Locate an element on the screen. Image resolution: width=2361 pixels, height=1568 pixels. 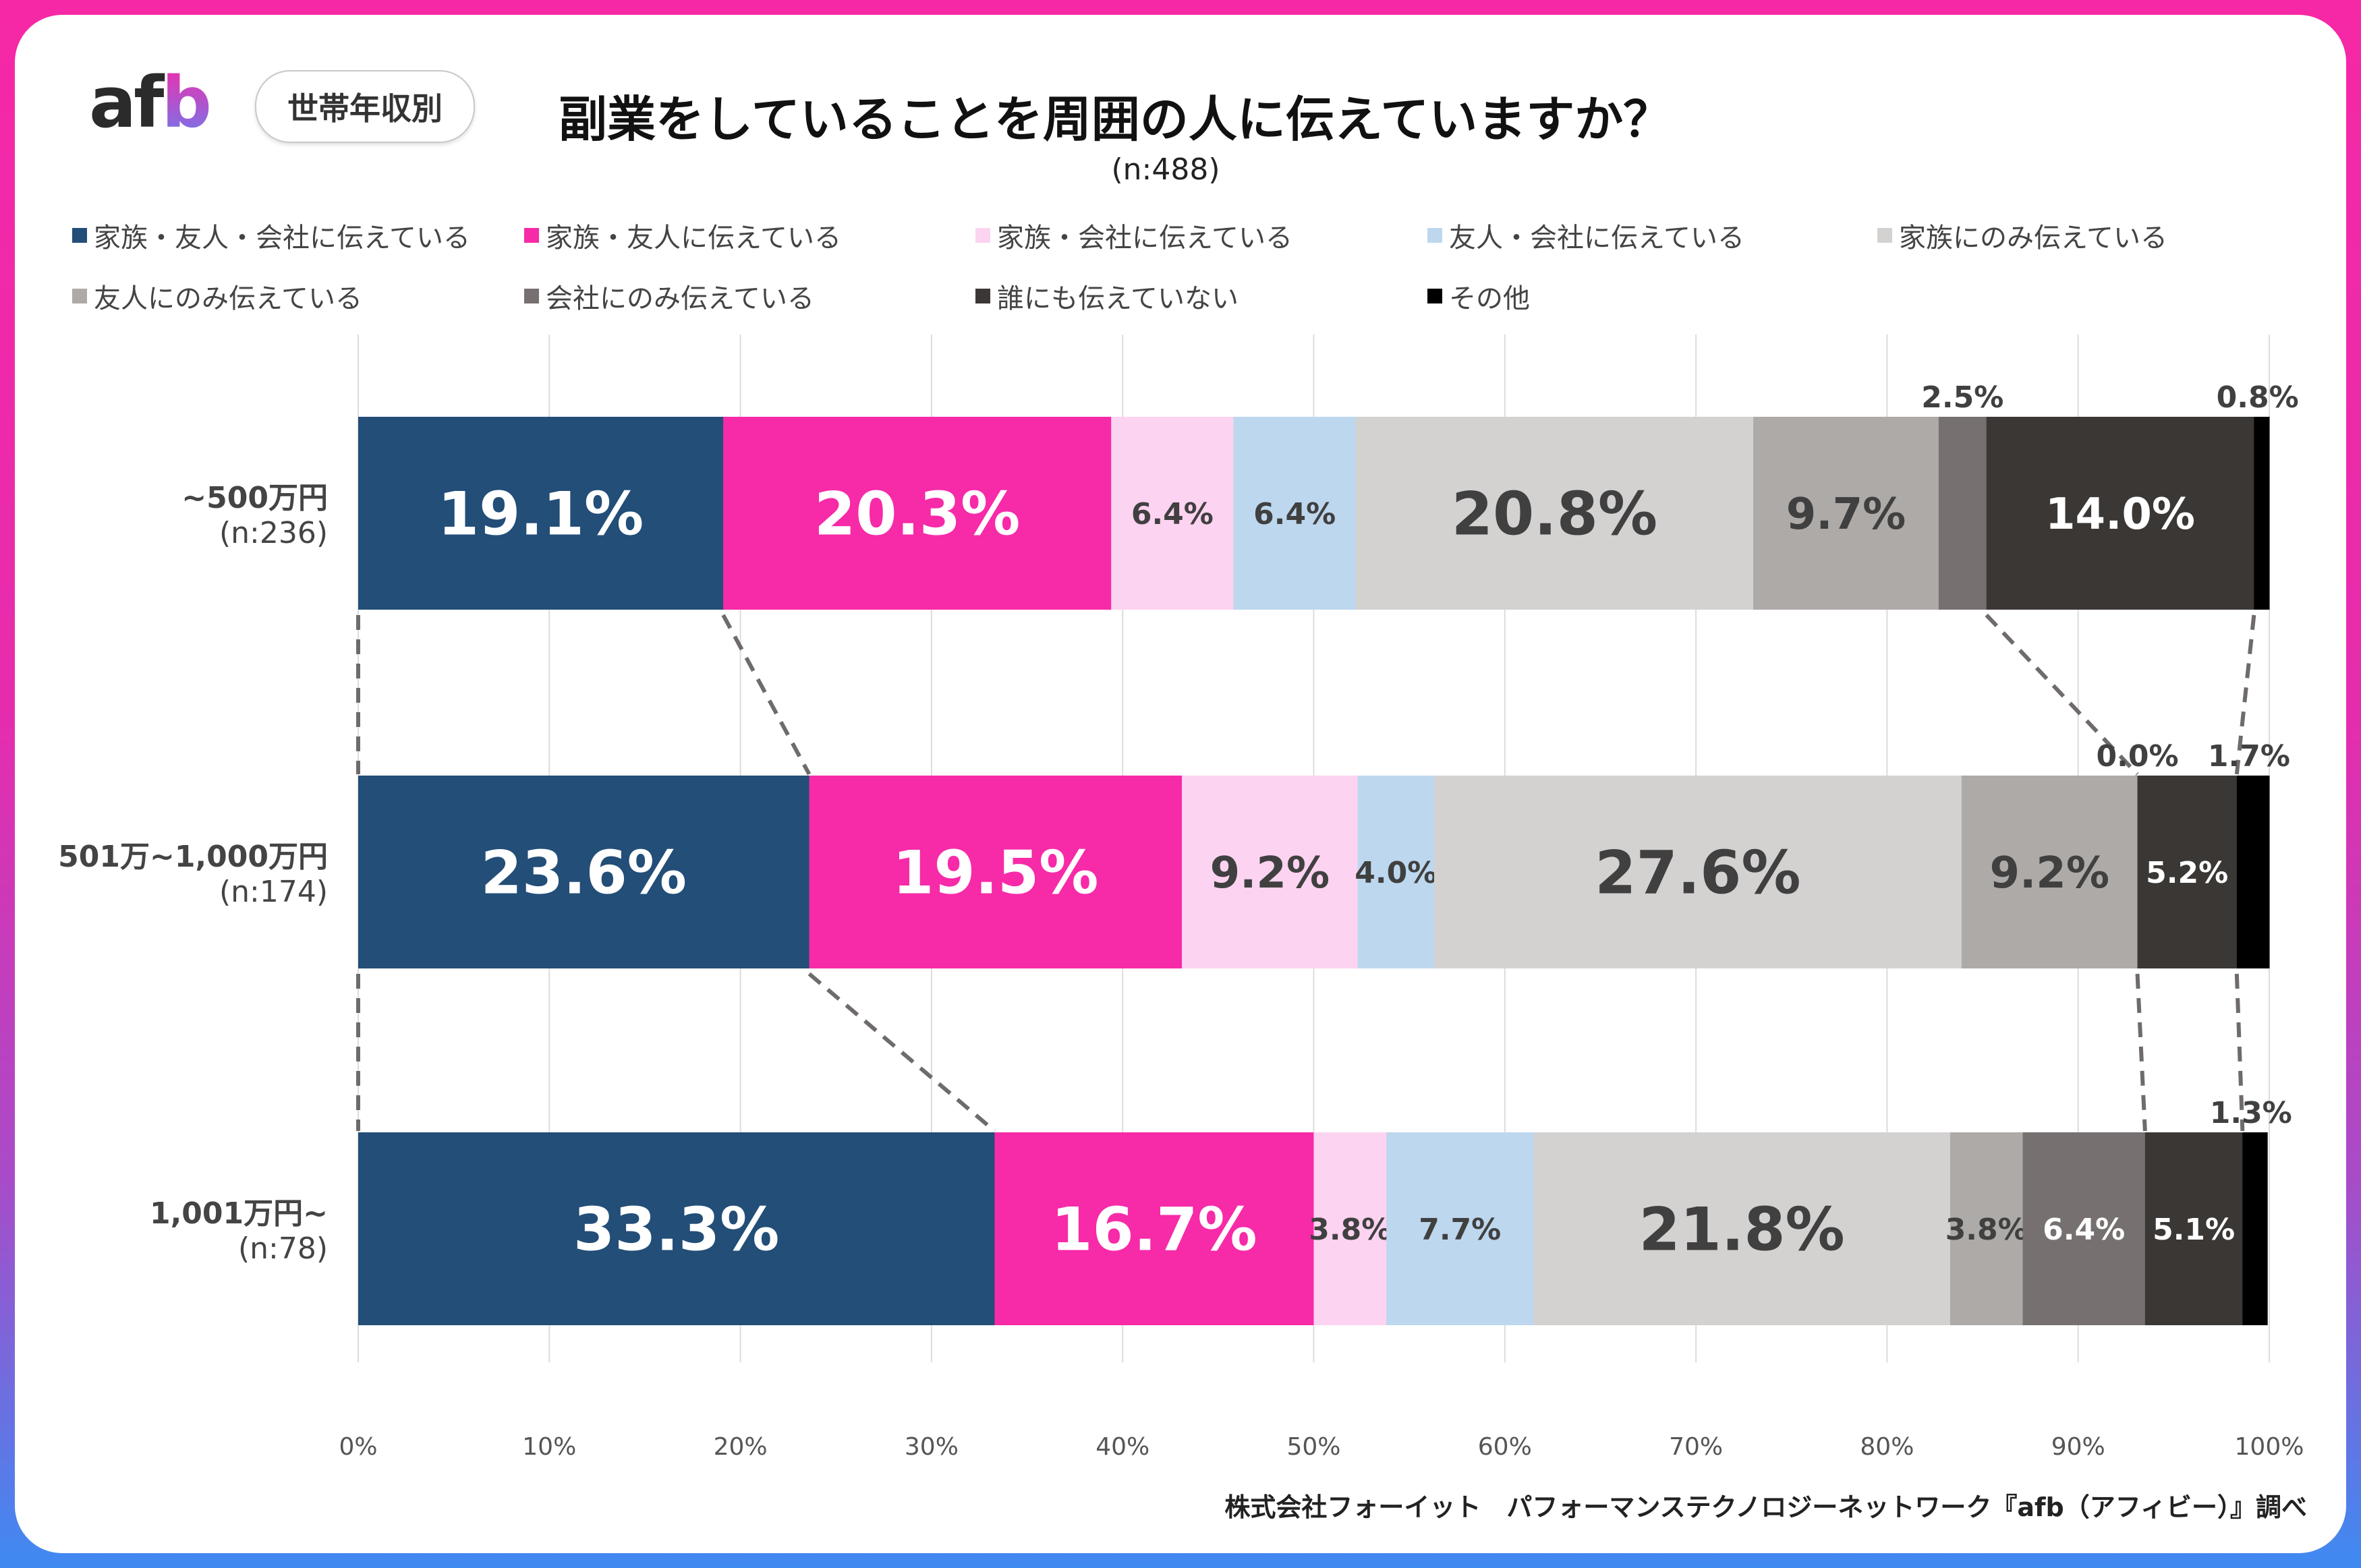
legend-item: 友人・会社に伝えている is located at coordinates (1585, 235).